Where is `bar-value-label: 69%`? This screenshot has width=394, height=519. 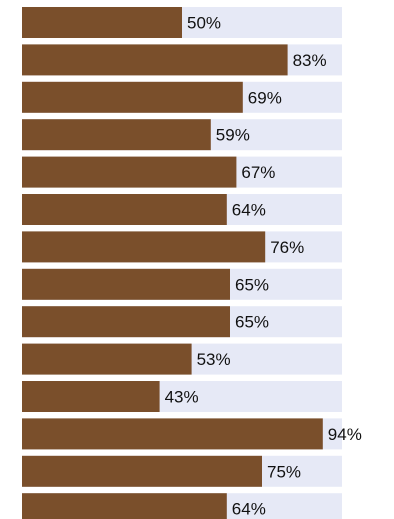
bar-value-label: 69% is located at coordinates (265, 97).